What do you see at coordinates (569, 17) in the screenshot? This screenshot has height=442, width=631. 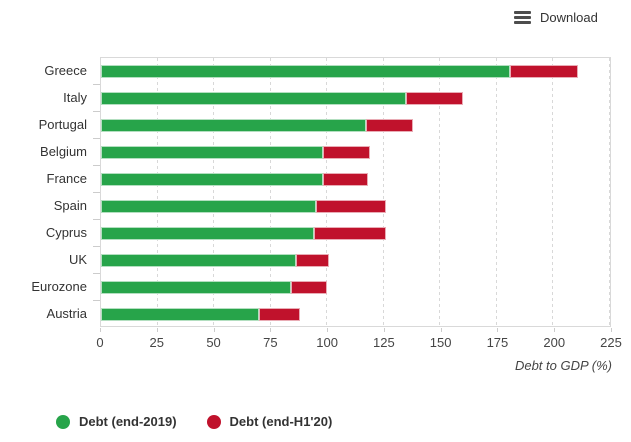 I see `download-label: Download` at bounding box center [569, 17].